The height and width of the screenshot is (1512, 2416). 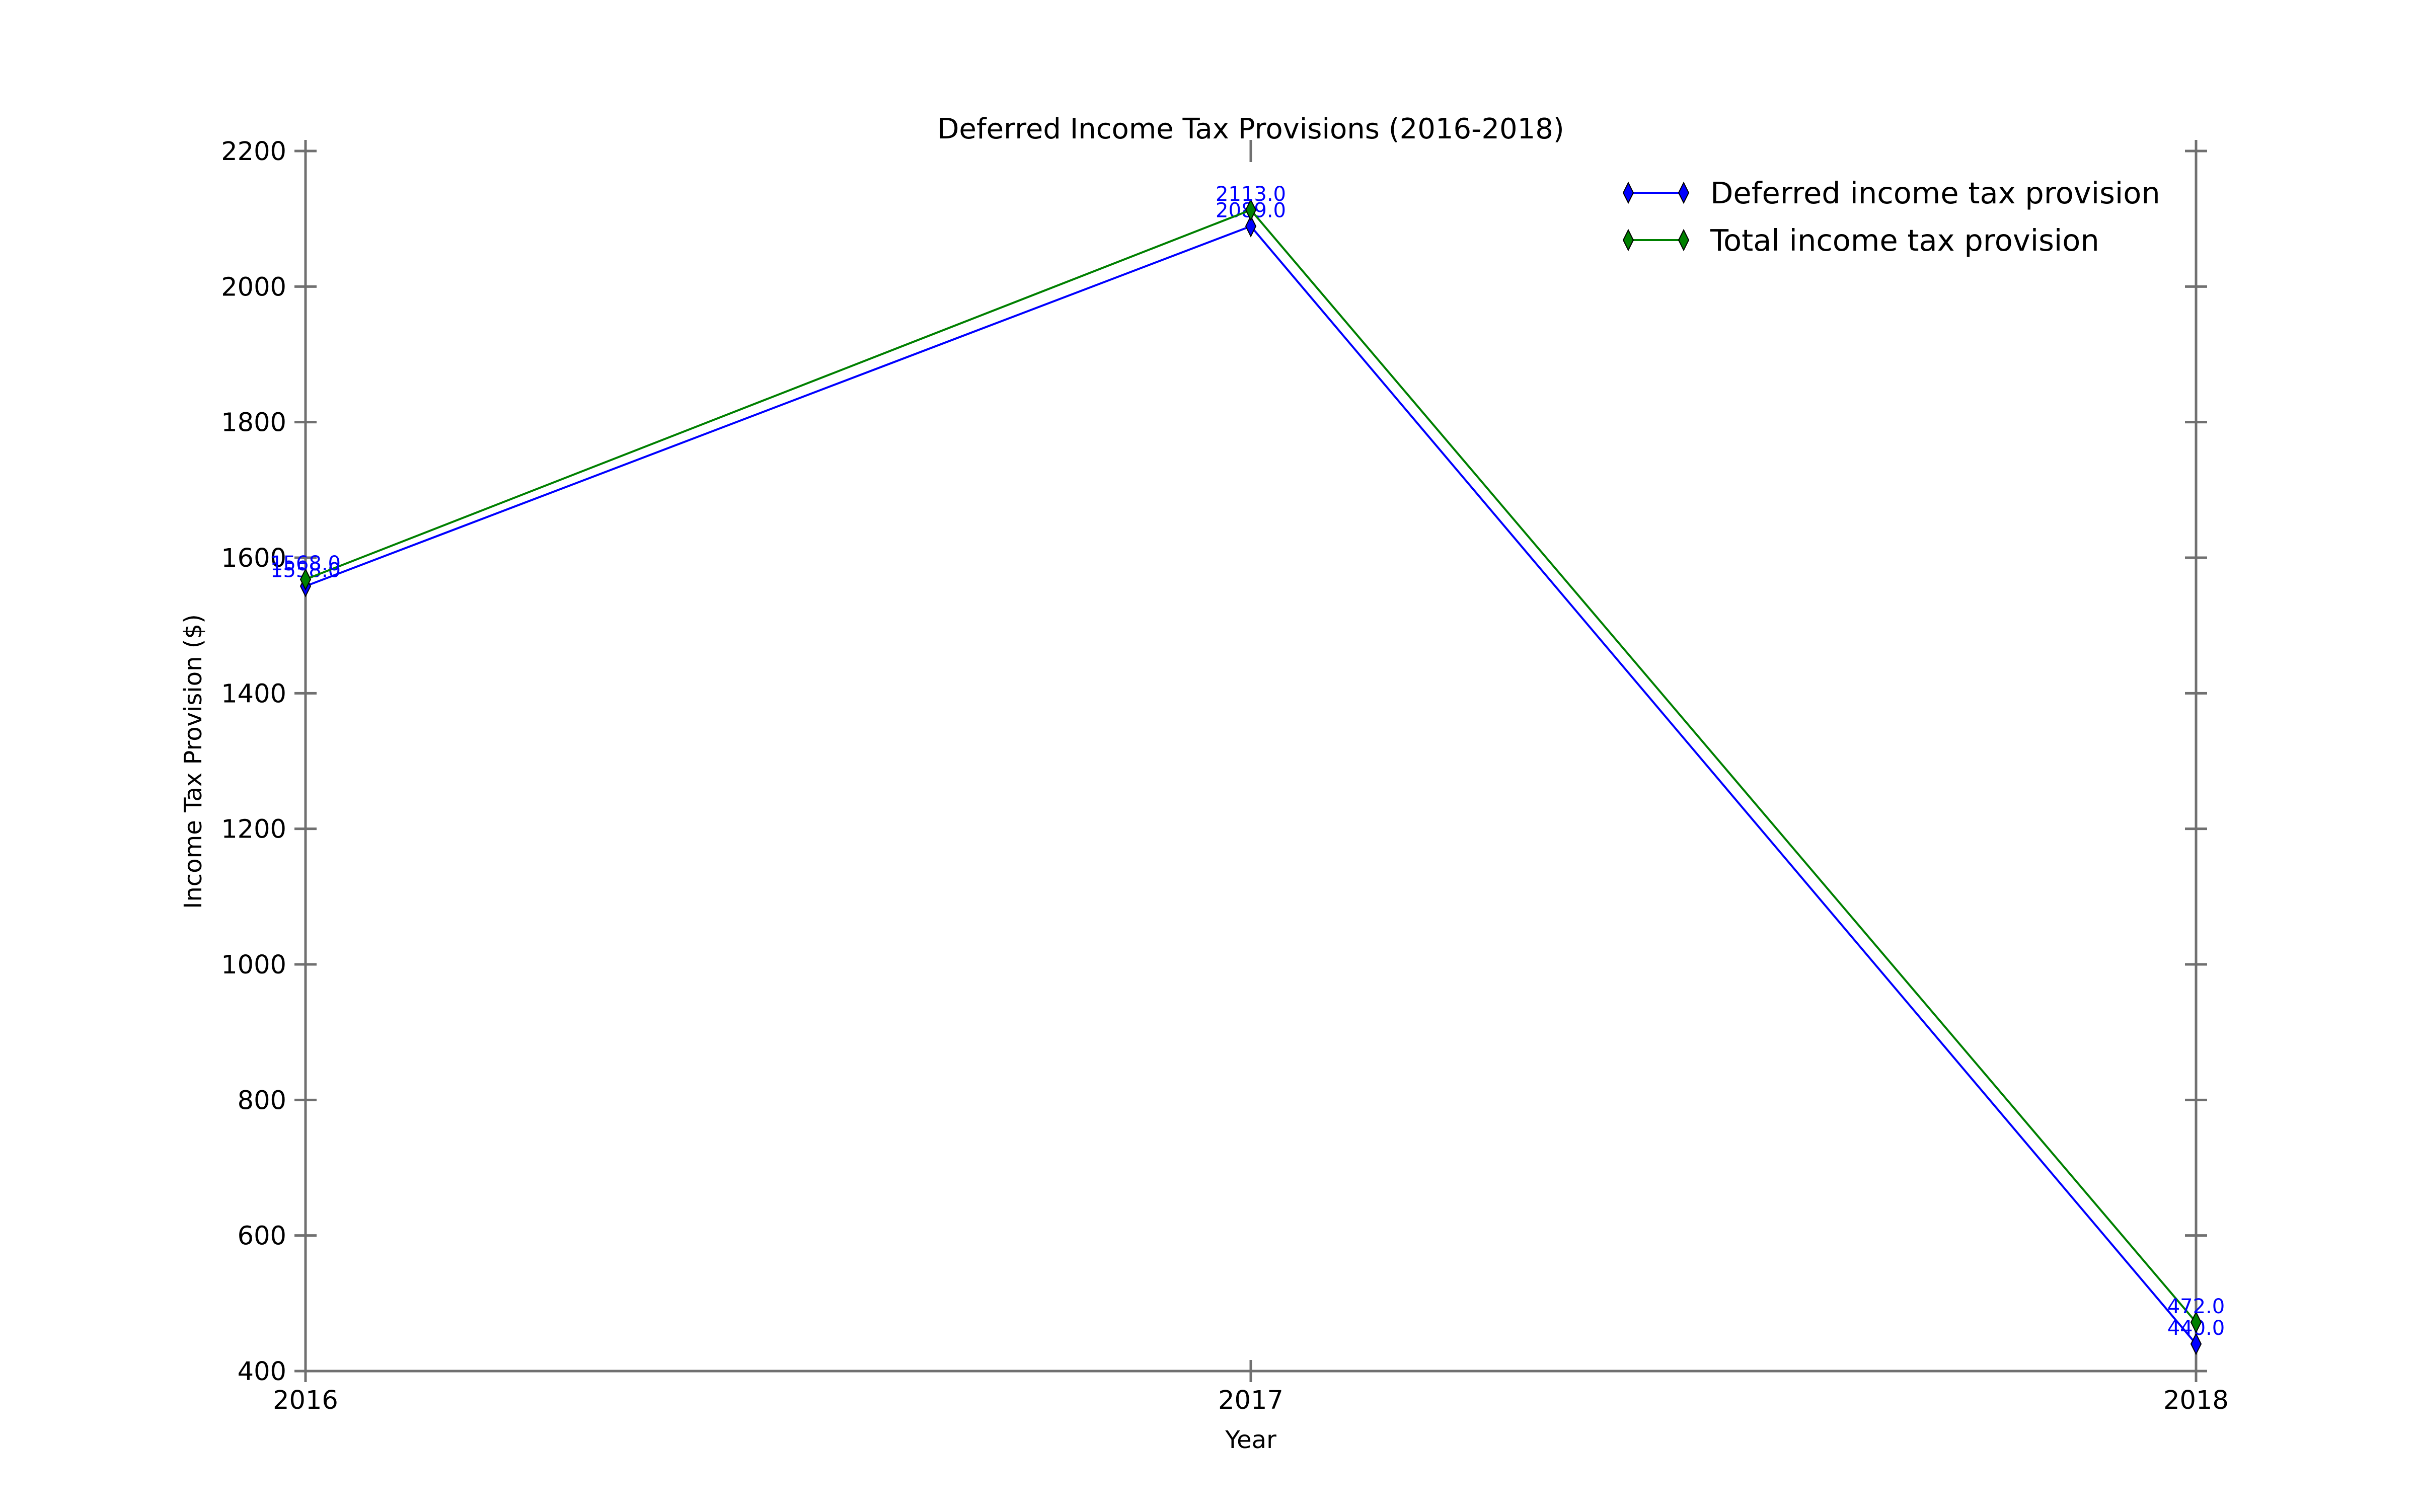 What do you see at coordinates (253, 558) in the screenshot?
I see `y-tick-label-1600: 1600` at bounding box center [253, 558].